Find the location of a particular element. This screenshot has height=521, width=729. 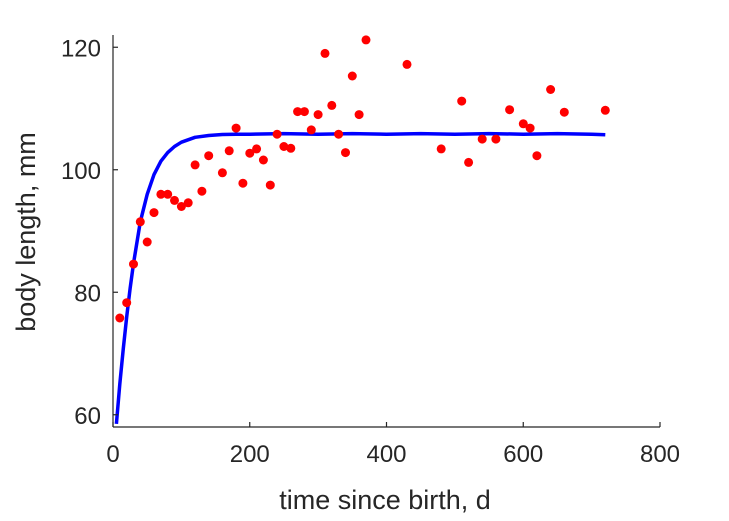

y-tick-label: 60 is located at coordinates (87, 416).